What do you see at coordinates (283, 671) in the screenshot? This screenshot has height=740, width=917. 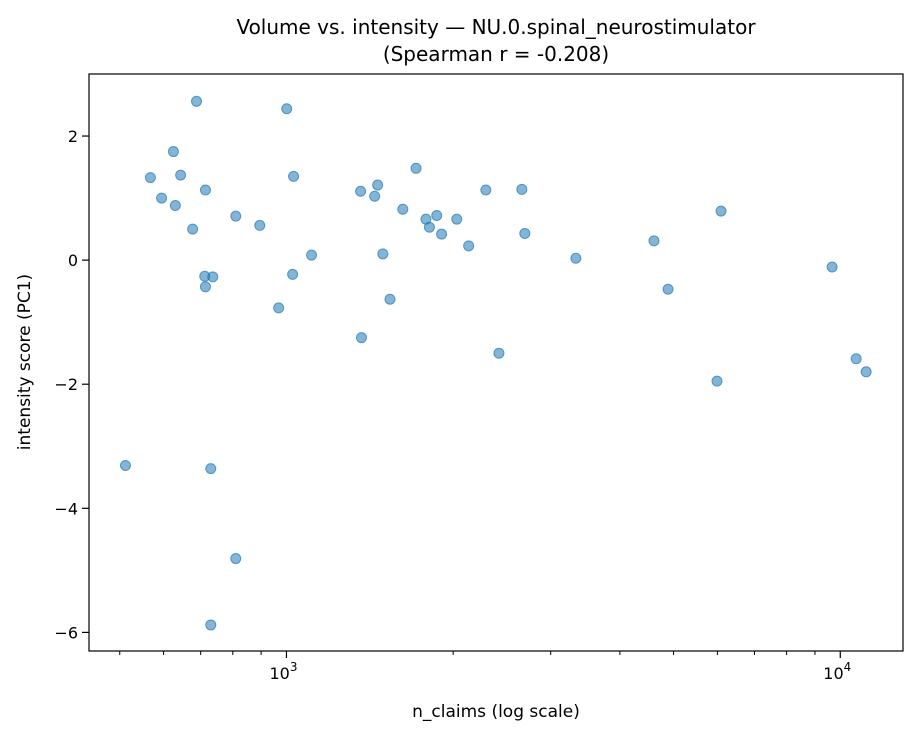 I see `x-tick-label: 10³` at bounding box center [283, 671].